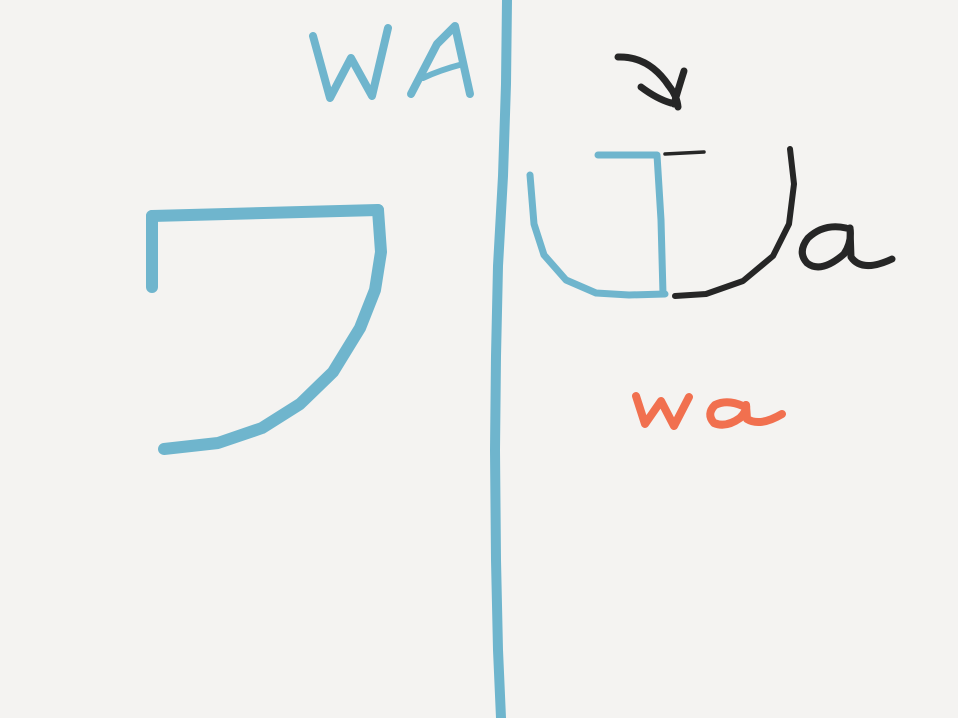  I want to click on mnemonic-black-stroke, so click(730, 222).